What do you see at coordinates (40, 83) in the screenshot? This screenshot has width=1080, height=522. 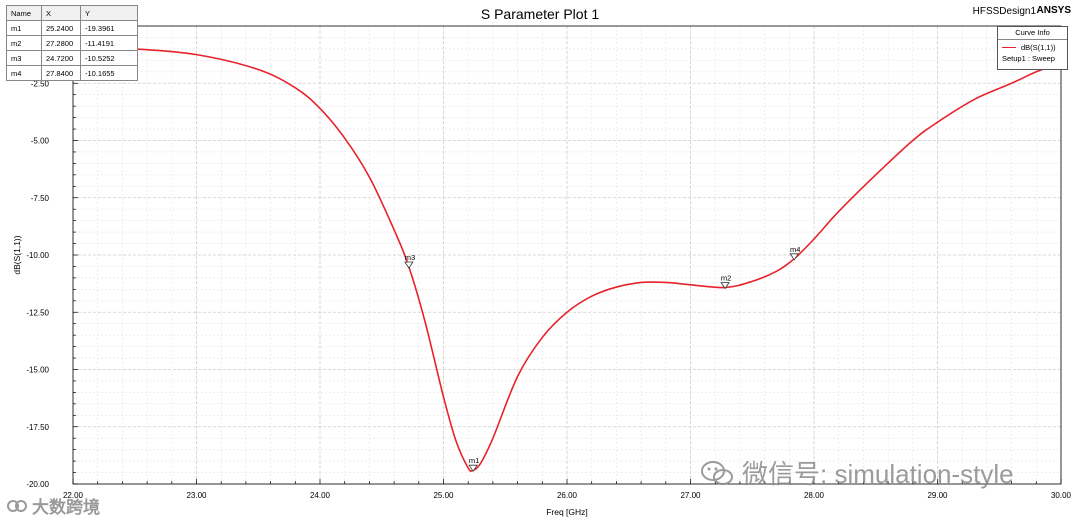 I see `y-tick-label: -2.50` at bounding box center [40, 83].